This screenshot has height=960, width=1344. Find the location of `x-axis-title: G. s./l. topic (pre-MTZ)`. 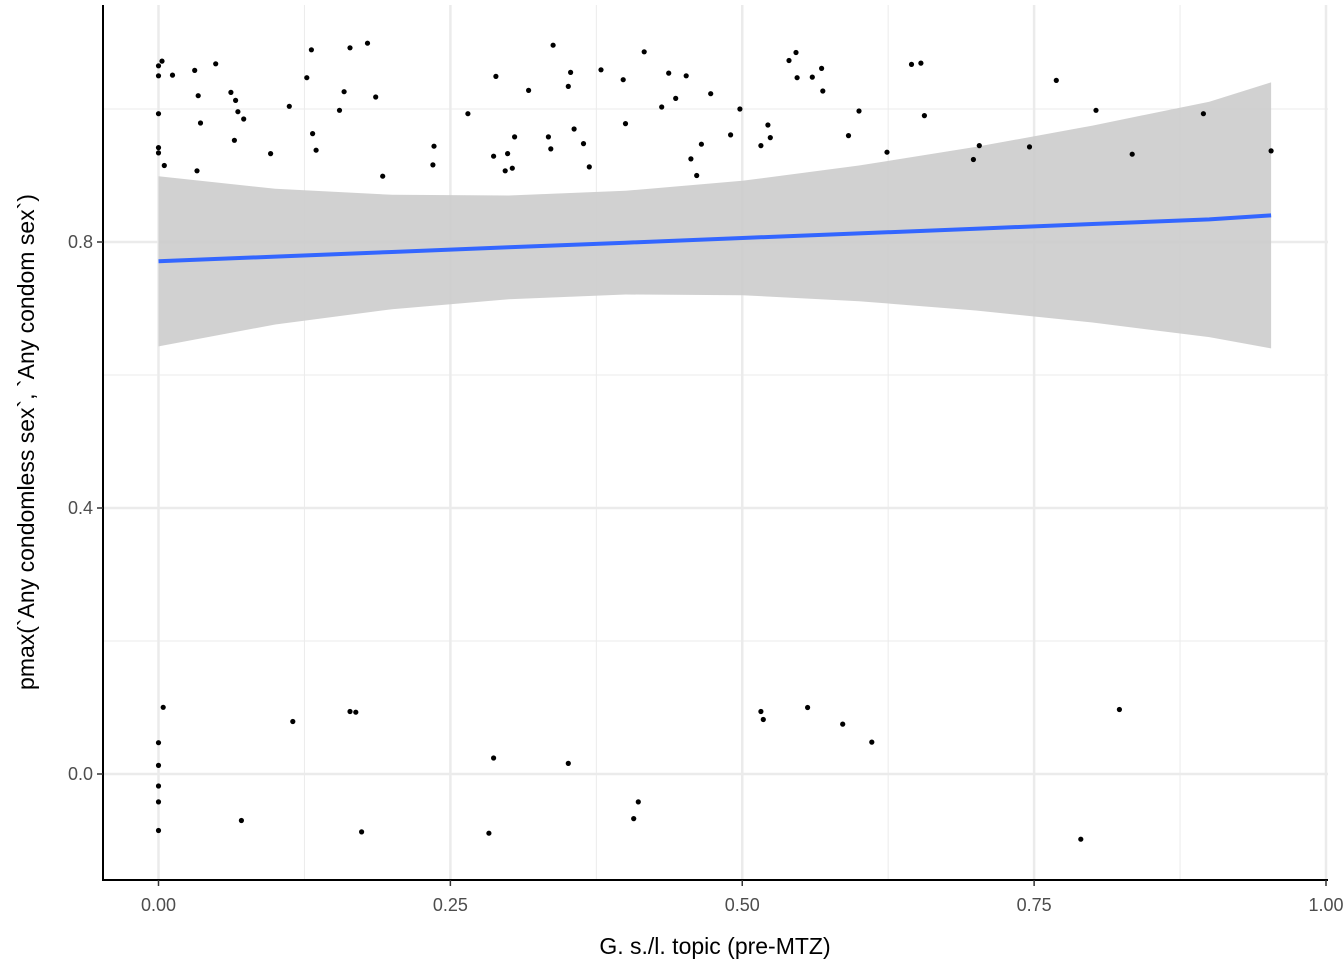

x-axis-title: G. s./l. topic (pre-MTZ) is located at coordinates (714, 946).